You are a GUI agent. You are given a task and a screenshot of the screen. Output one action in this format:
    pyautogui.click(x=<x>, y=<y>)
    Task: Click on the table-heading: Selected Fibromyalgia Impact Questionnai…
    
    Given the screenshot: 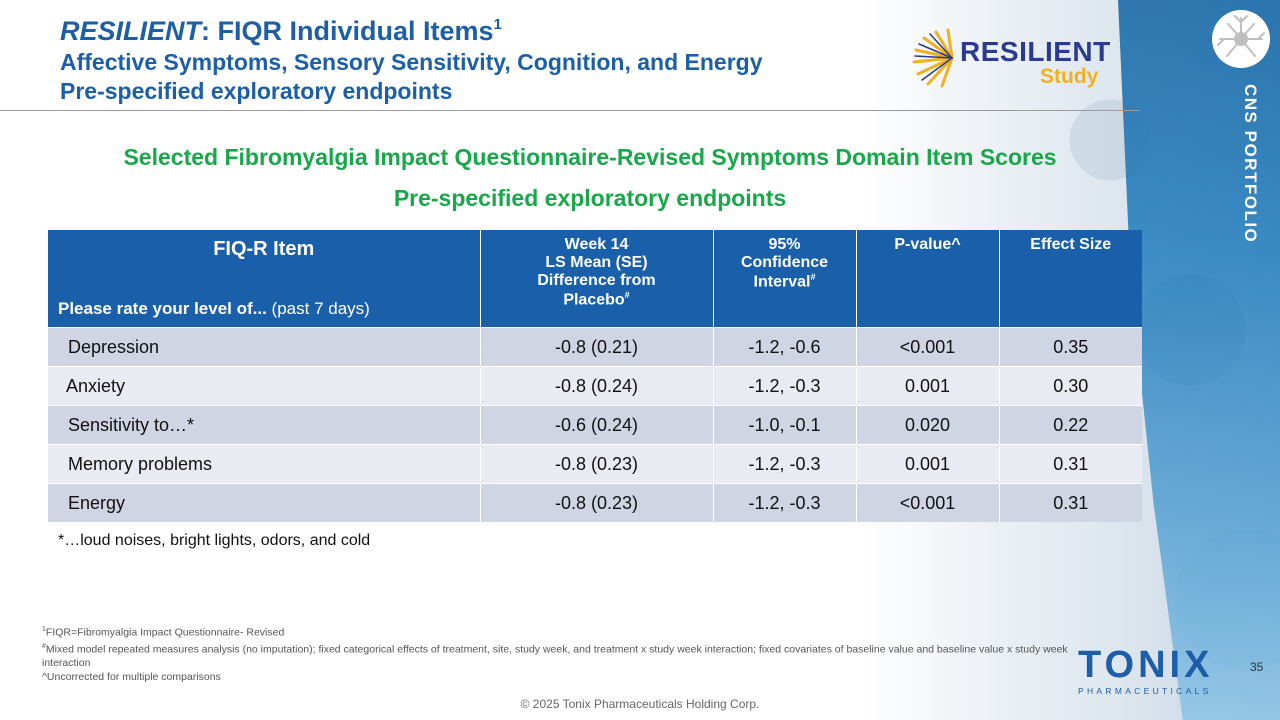 What is the action you would take?
    pyautogui.click(x=590, y=157)
    